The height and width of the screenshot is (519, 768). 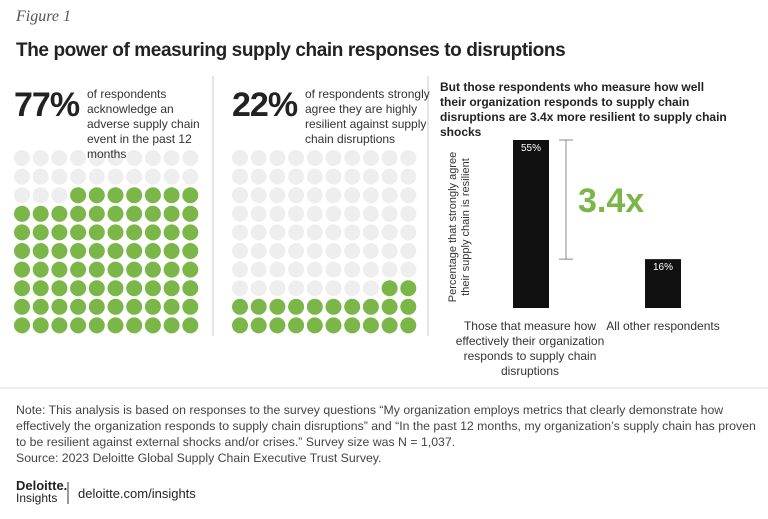 What do you see at coordinates (663, 283) in the screenshot?
I see `bar` at bounding box center [663, 283].